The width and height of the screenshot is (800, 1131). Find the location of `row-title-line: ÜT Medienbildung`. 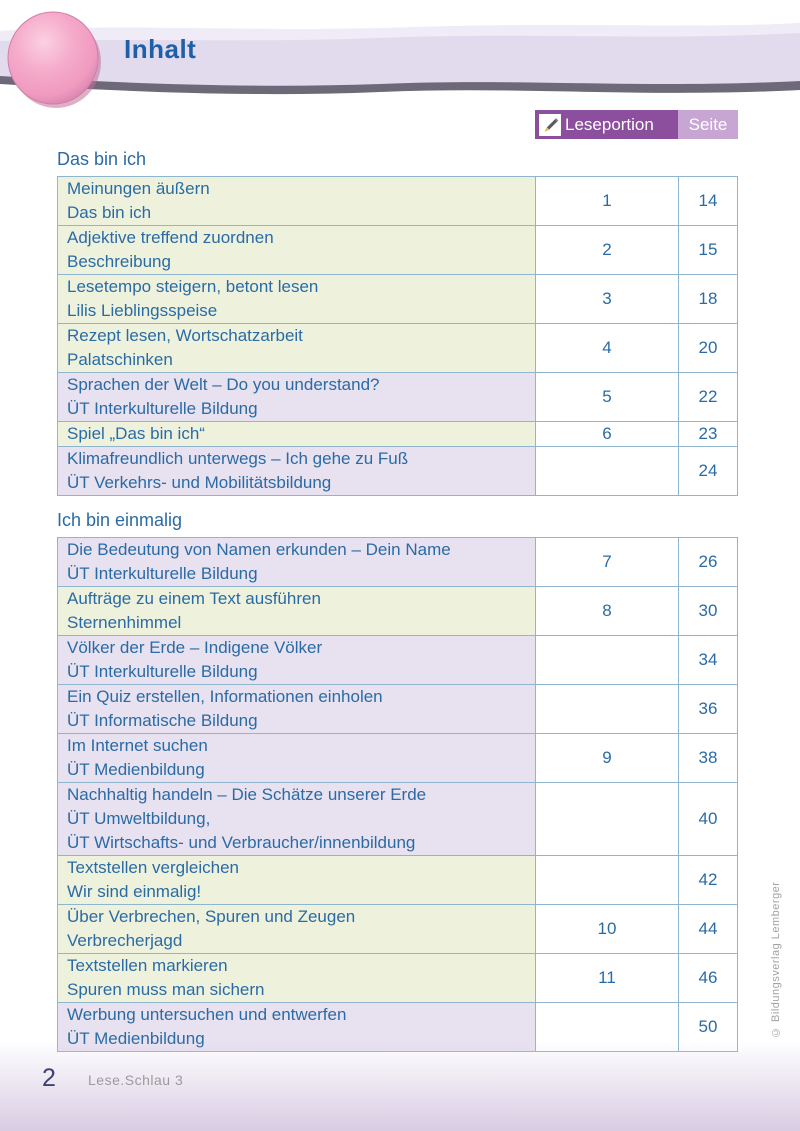

row-title-line: ÜT Medienbildung is located at coordinates (136, 769).